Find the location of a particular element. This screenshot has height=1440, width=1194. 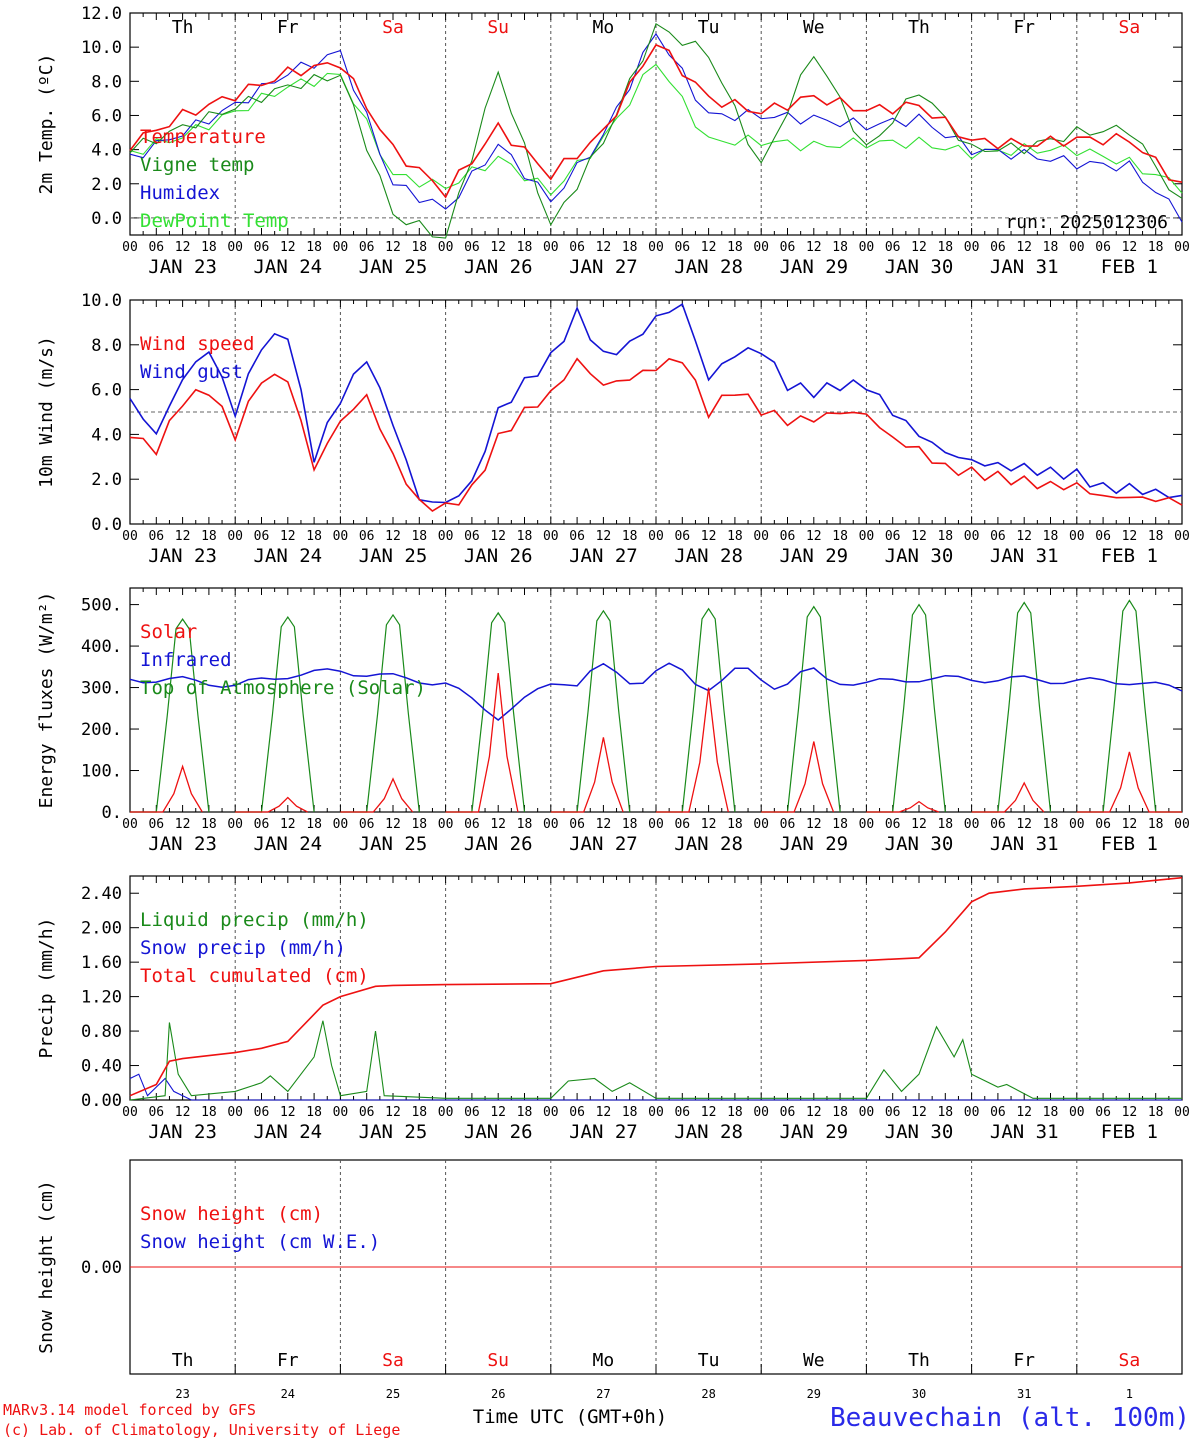

series-humidex is located at coordinates (656, 127).